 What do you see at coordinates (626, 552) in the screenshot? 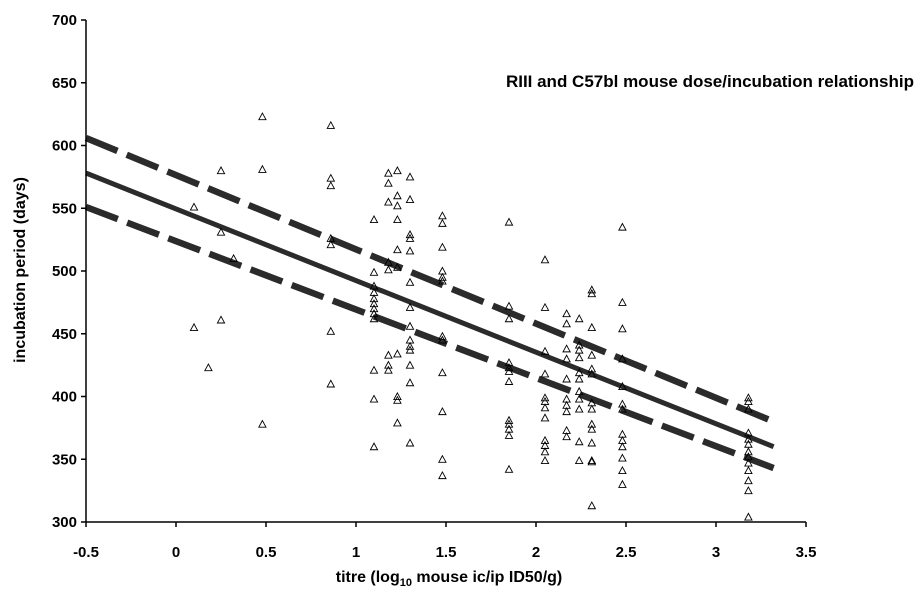
I see `x-tick-label: 2.5` at bounding box center [626, 552].